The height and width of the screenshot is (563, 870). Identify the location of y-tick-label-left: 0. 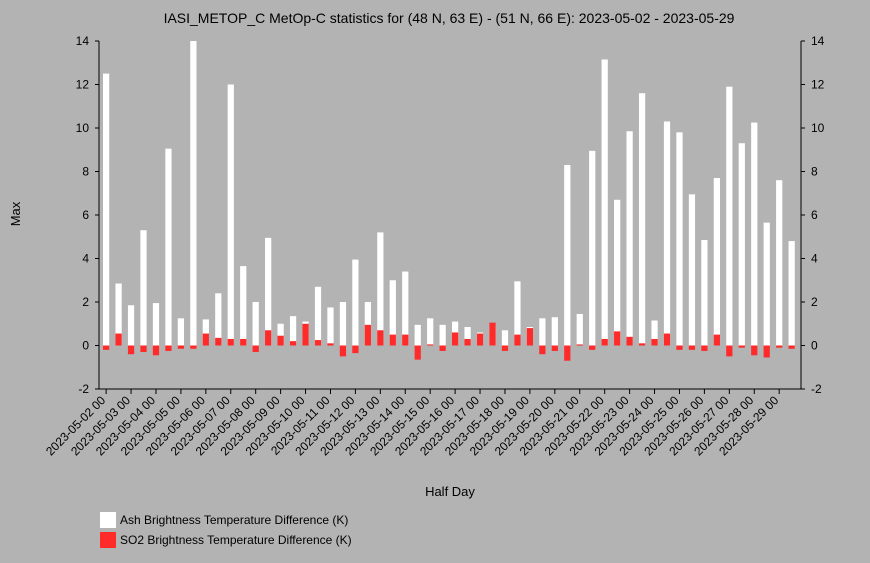
(85, 346).